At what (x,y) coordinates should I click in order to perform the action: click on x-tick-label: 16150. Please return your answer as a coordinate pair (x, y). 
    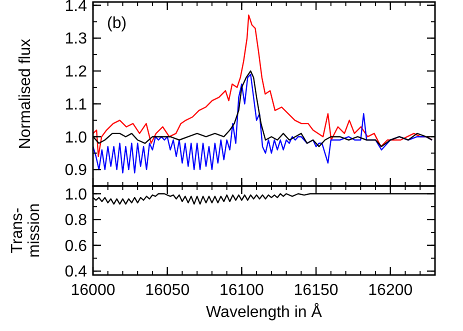
    Looking at the image, I should click on (316, 290).